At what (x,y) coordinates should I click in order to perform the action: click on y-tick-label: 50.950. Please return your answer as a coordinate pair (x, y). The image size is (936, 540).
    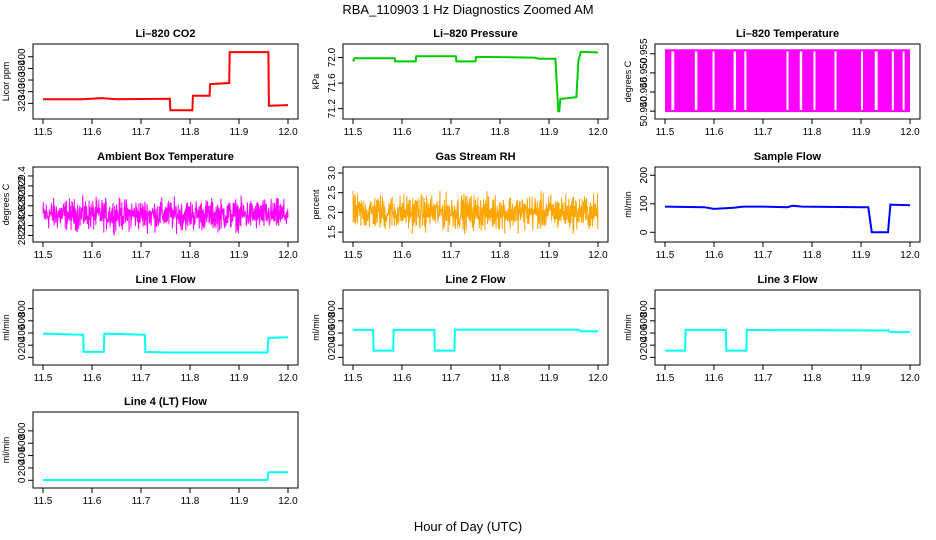
    Looking at the image, I should click on (644, 72).